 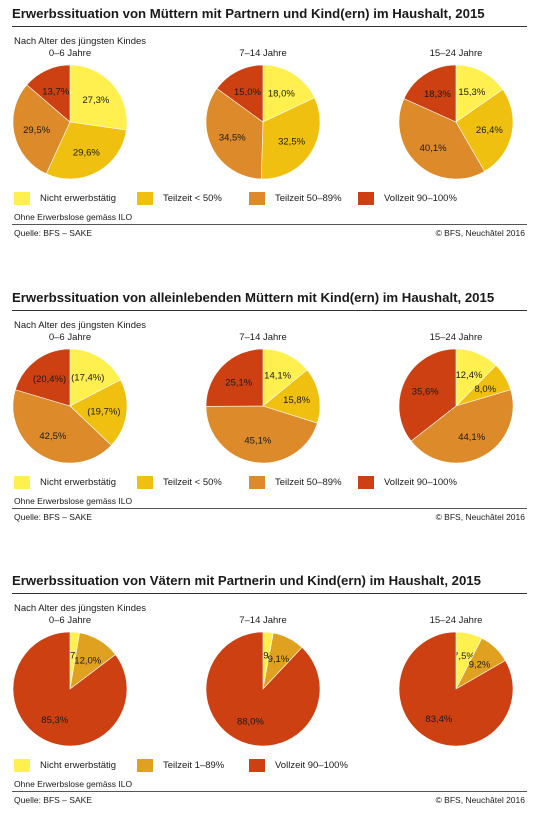 I want to click on pie-data-label-0-6-2: 29,5%, so click(x=36, y=130).